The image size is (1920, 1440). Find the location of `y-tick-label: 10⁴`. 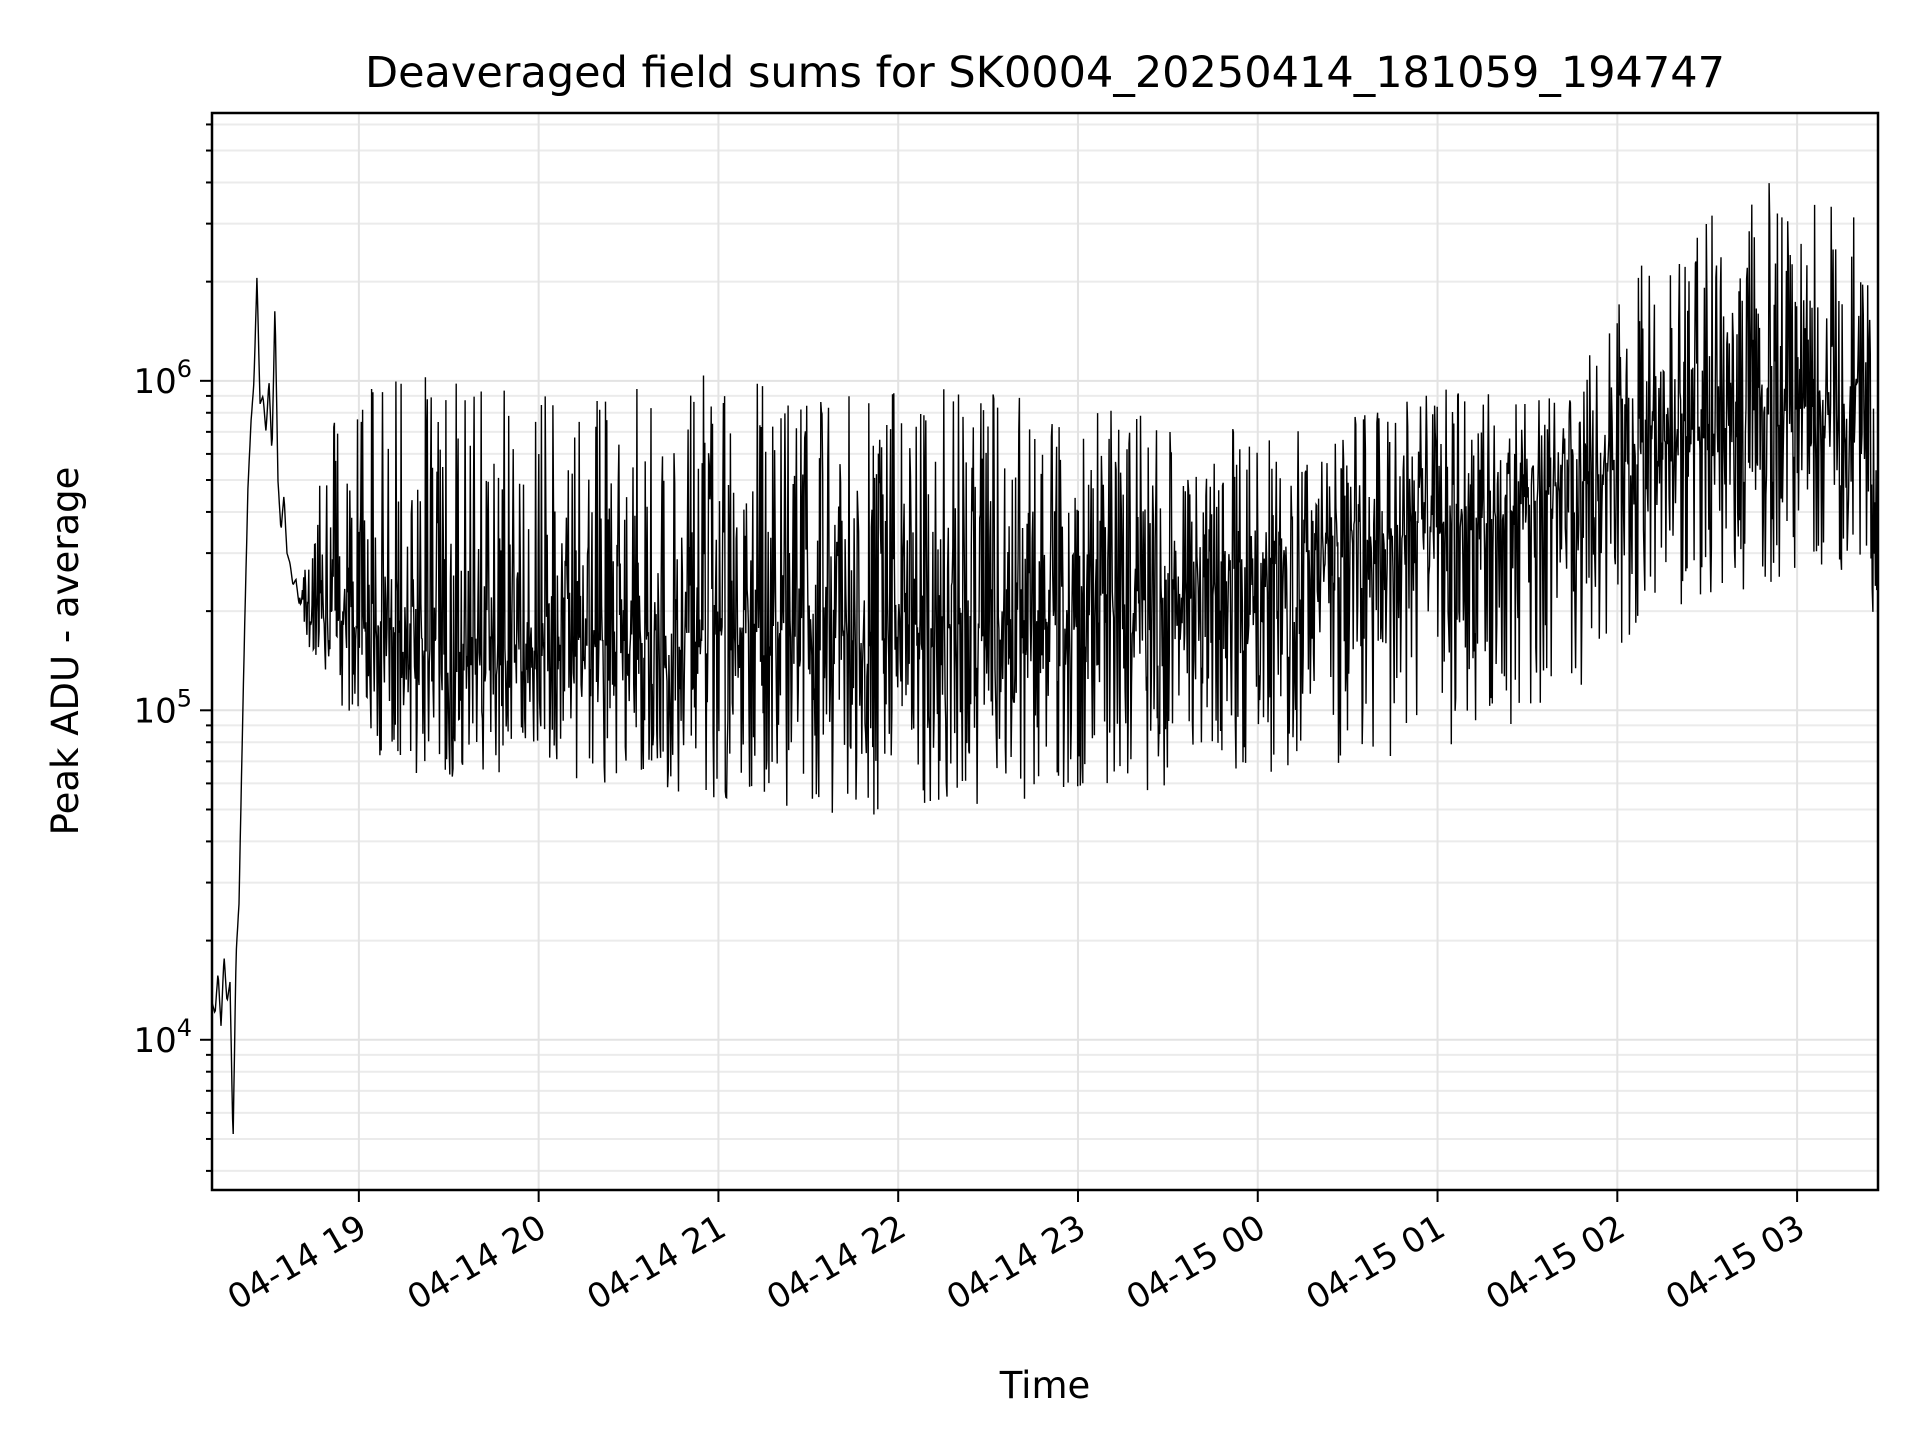

y-tick-label: 10⁴ is located at coordinates (162, 1037).